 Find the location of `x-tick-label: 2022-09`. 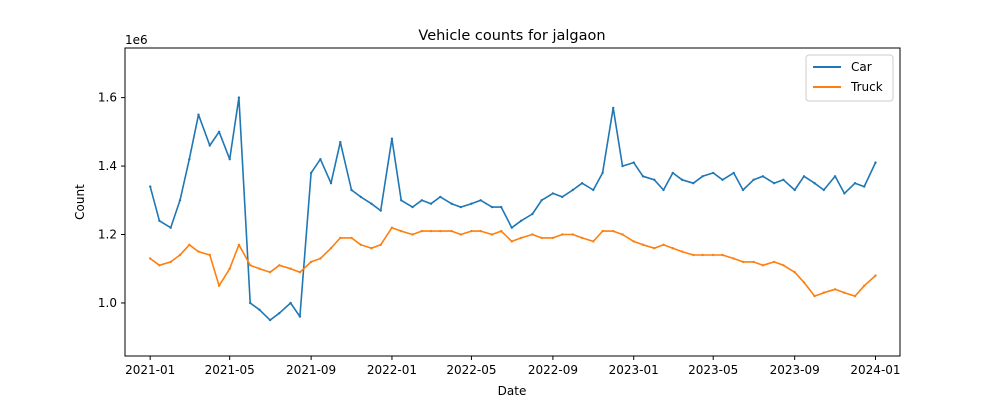

x-tick-label: 2022-09 is located at coordinates (553, 370).